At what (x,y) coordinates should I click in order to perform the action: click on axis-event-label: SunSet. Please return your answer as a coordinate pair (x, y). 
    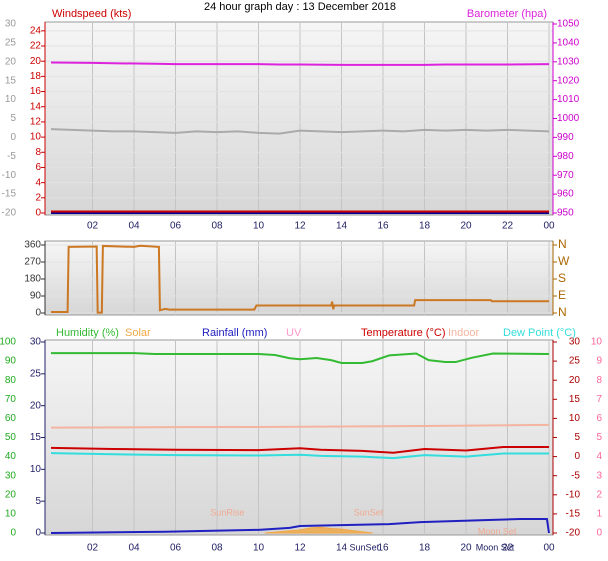
    Looking at the image, I should click on (365, 547).